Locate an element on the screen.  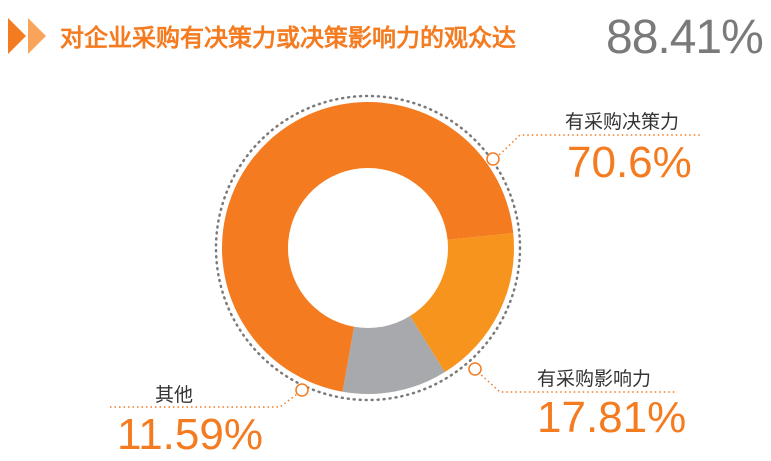
slice-label-influence-name: 有采购影响力 is located at coordinates (594, 379).